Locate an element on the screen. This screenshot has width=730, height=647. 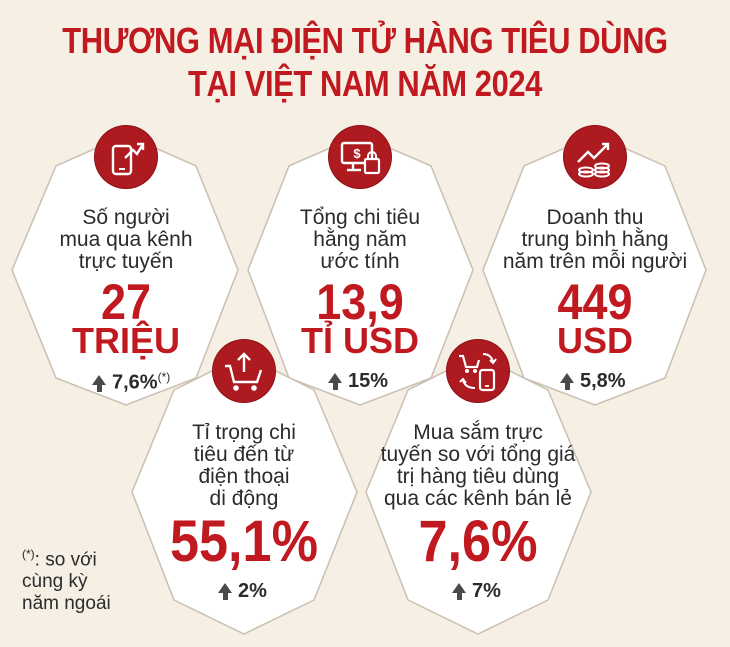
mobile-growth-icon is located at coordinates (126, 157).